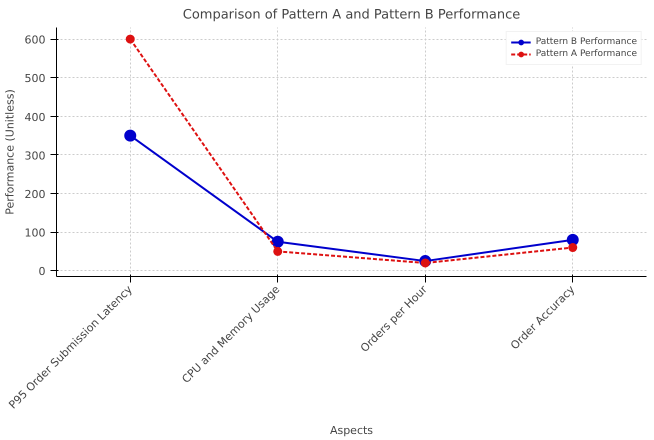 The image size is (654, 440). What do you see at coordinates (351, 15) in the screenshot?
I see `chart-title: Comparison of Pattern A and Pattern B Performance` at bounding box center [351, 15].